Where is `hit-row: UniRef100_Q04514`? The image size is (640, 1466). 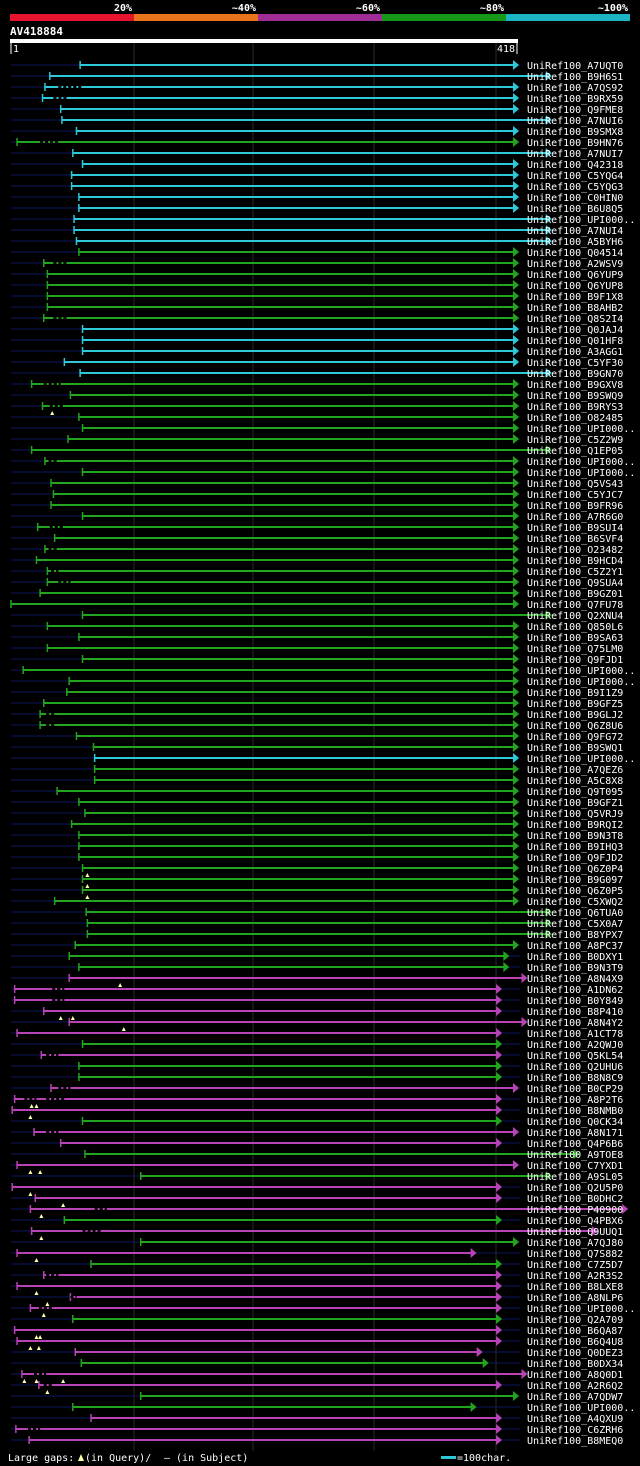
hit-row: UniRef100_Q04514 is located at coordinates (317, 253).